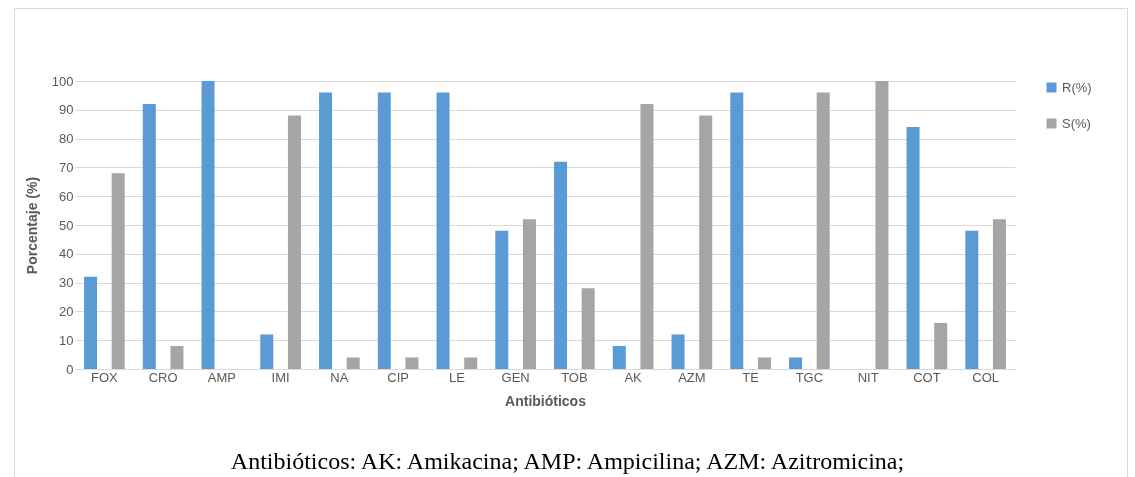  I want to click on y-tick-label: 0, so click(70, 369).